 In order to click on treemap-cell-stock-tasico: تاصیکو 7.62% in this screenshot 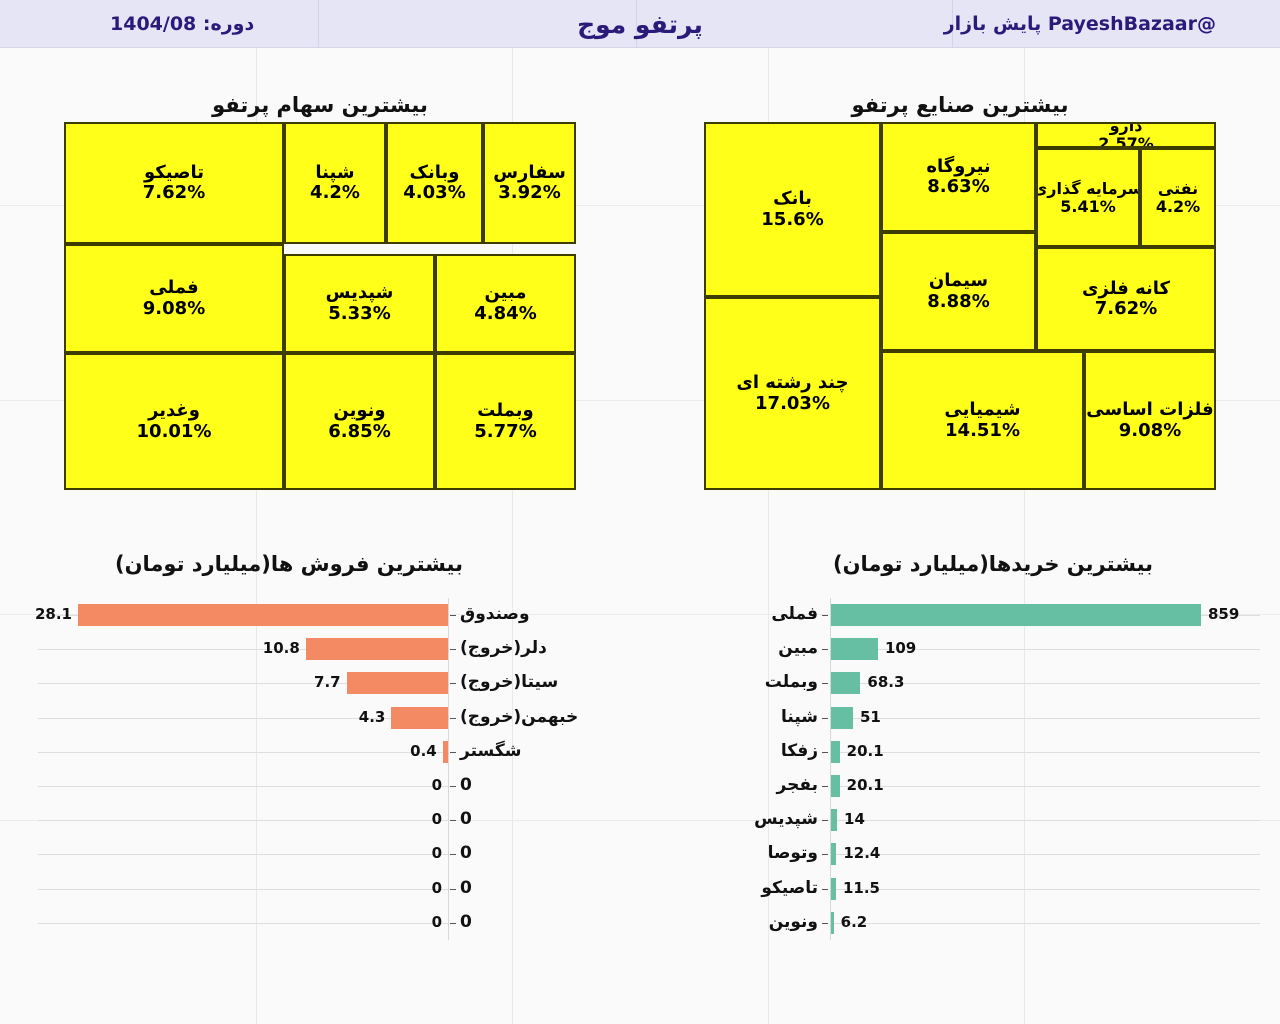, I will do `click(174, 183)`.